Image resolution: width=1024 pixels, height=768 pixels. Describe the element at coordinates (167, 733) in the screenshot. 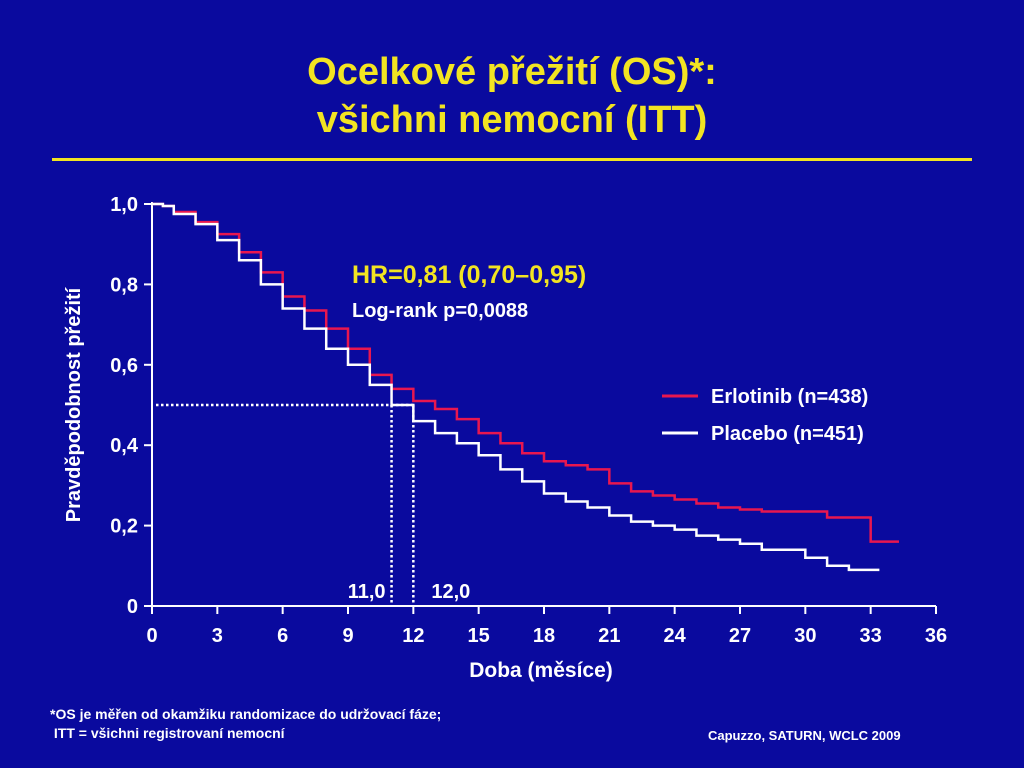

I see `footnote-line-2: ITT = všichni registrovaní nemocní` at that location.